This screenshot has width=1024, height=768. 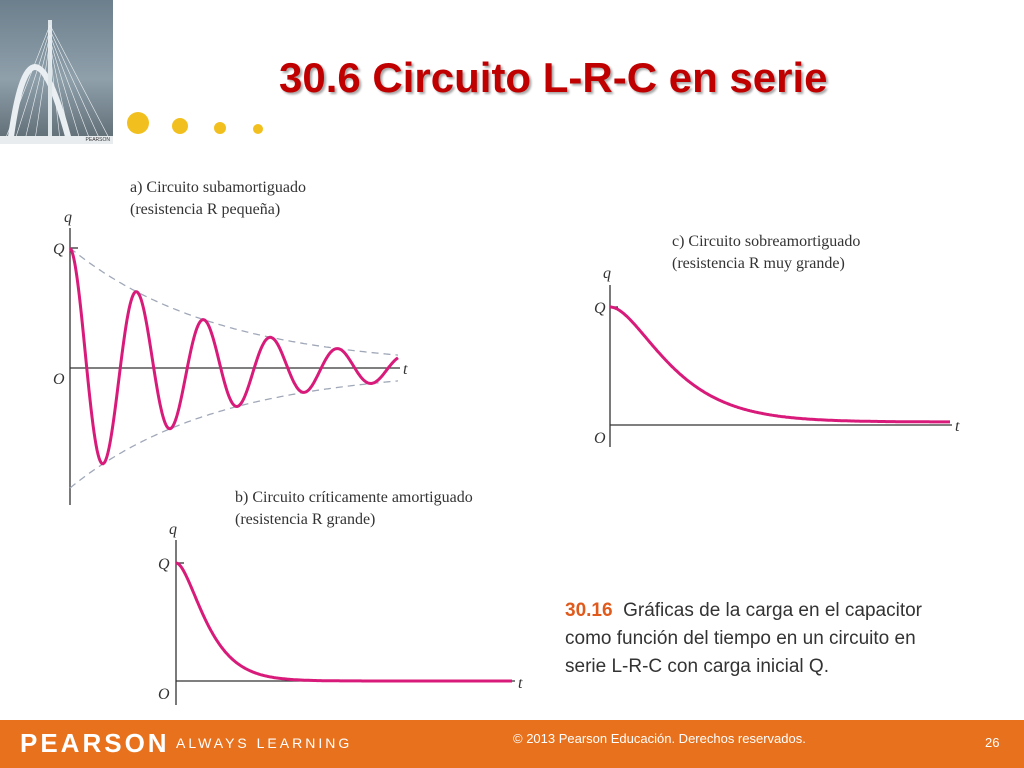 What do you see at coordinates (553, 77) in the screenshot?
I see `slide-title: 30.6 Circuito L-R-C en serie` at bounding box center [553, 77].